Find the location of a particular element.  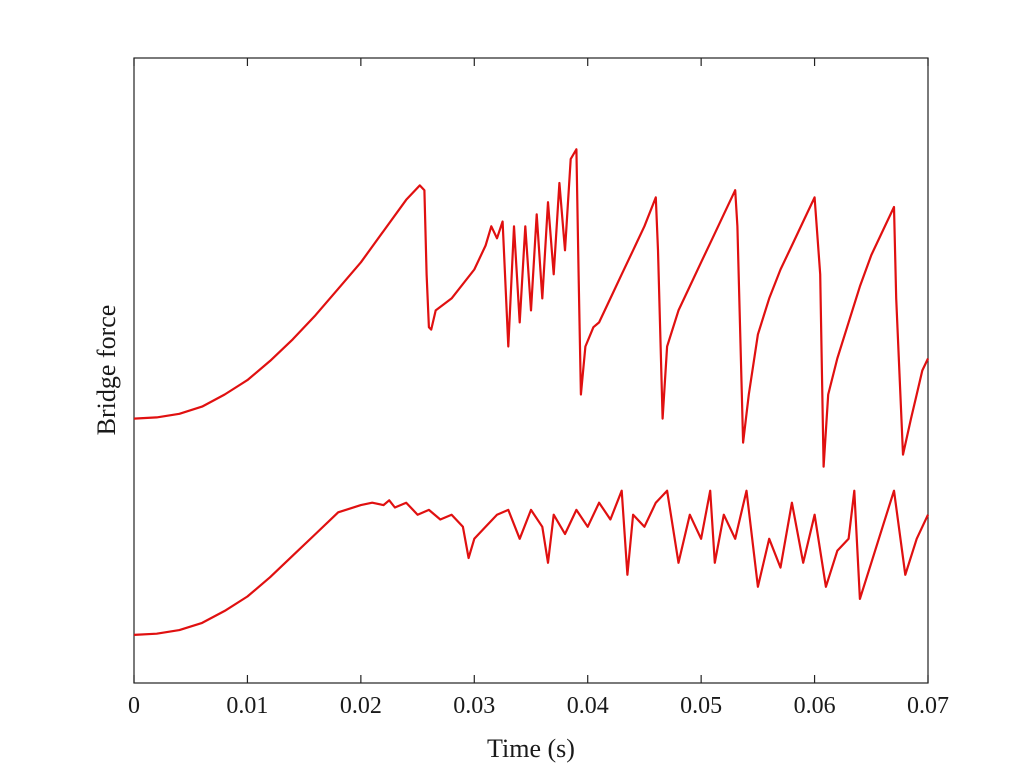

x-tick-label: 0 is located at coordinates (134, 706).